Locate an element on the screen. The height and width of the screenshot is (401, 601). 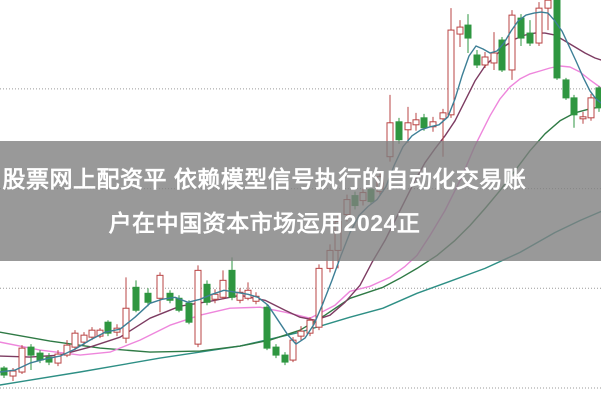
banner-line-1: 股票网上配资平 依赖模型信号执行的自动化交易账 is located at coordinates (264, 179).